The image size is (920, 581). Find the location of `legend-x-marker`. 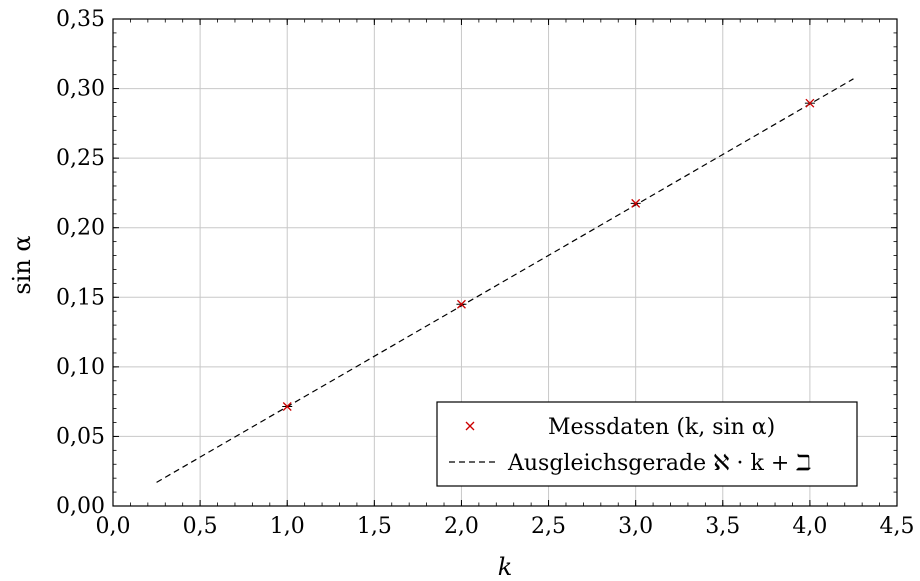

legend-x-marker is located at coordinates (470, 426).